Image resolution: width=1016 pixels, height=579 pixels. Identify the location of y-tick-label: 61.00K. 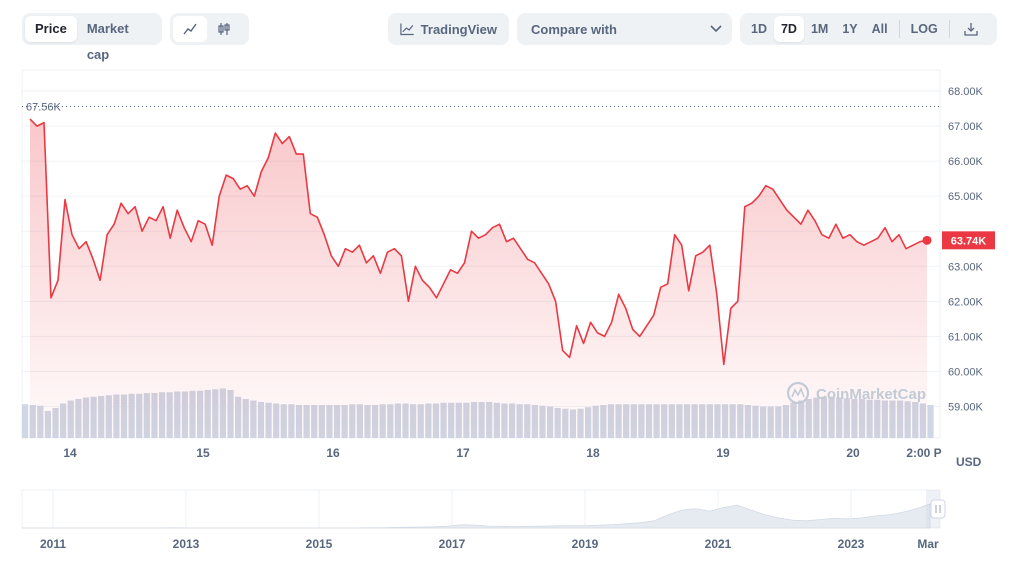
(966, 337).